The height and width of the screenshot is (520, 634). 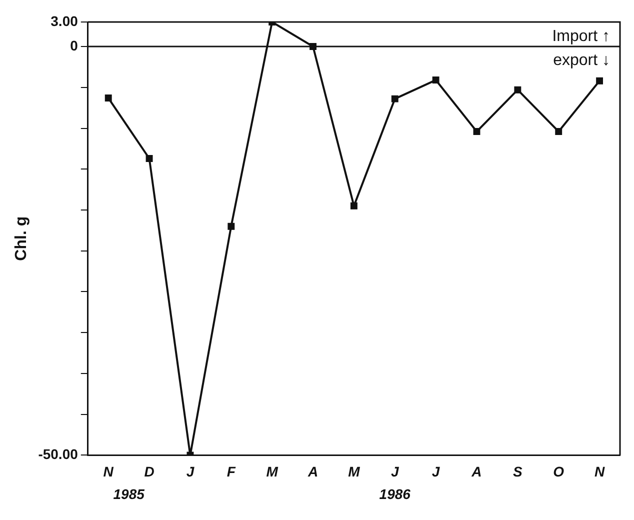 I want to click on text: 1985, so click(x=129, y=494).